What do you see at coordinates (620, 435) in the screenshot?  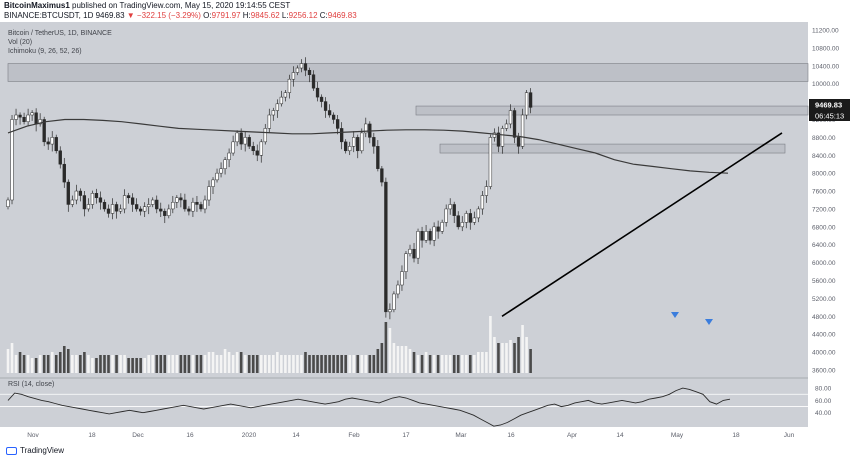 I see `x-tick-label: 14` at bounding box center [620, 435].